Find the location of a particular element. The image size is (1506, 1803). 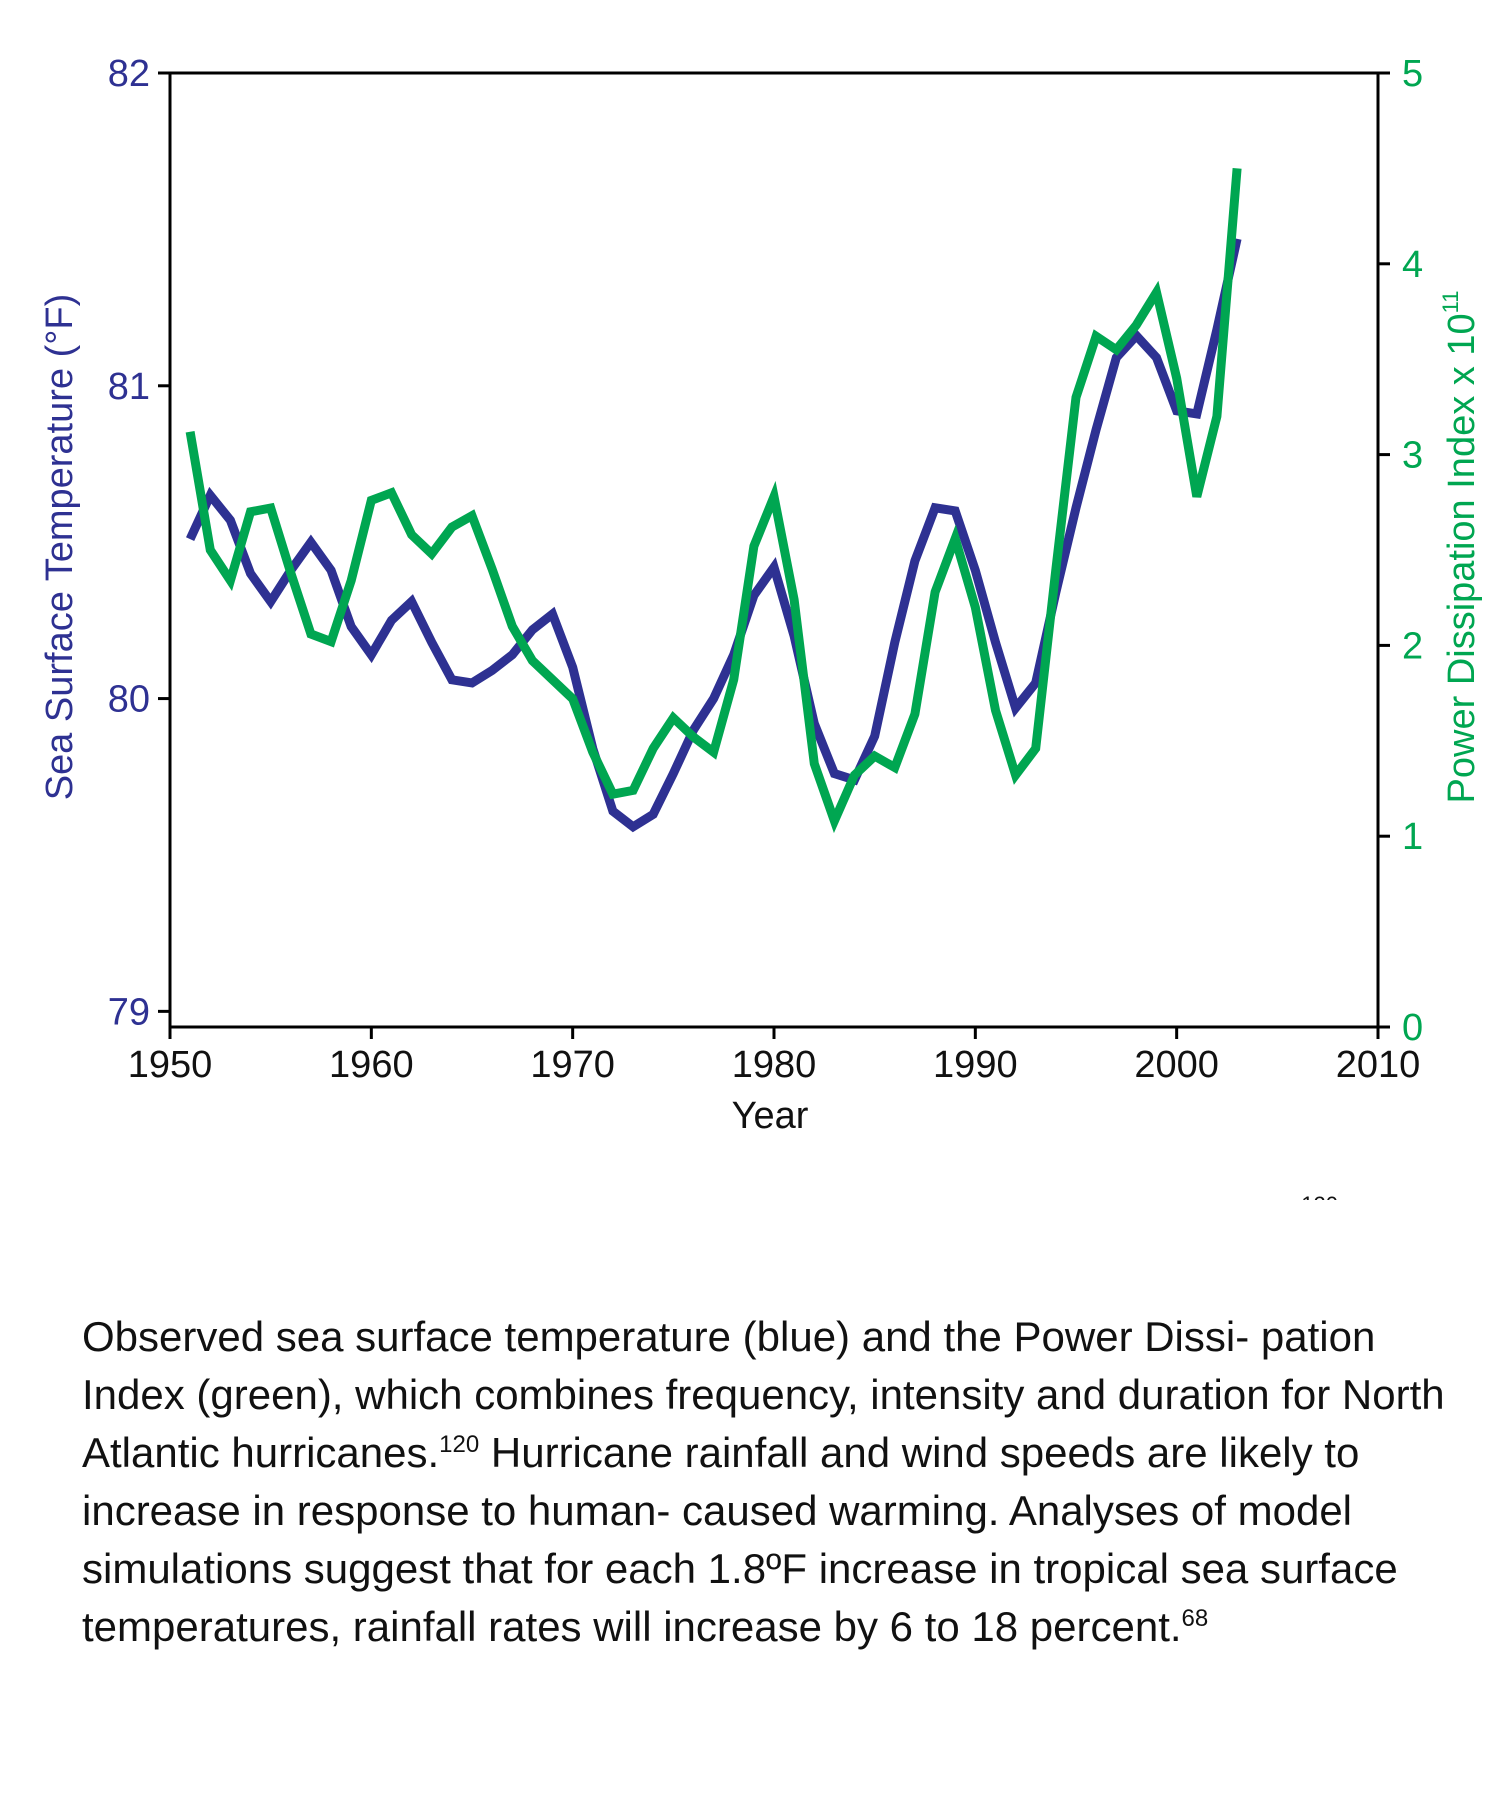

source-credit: Emanuel120 is located at coordinates (1244, 1196).